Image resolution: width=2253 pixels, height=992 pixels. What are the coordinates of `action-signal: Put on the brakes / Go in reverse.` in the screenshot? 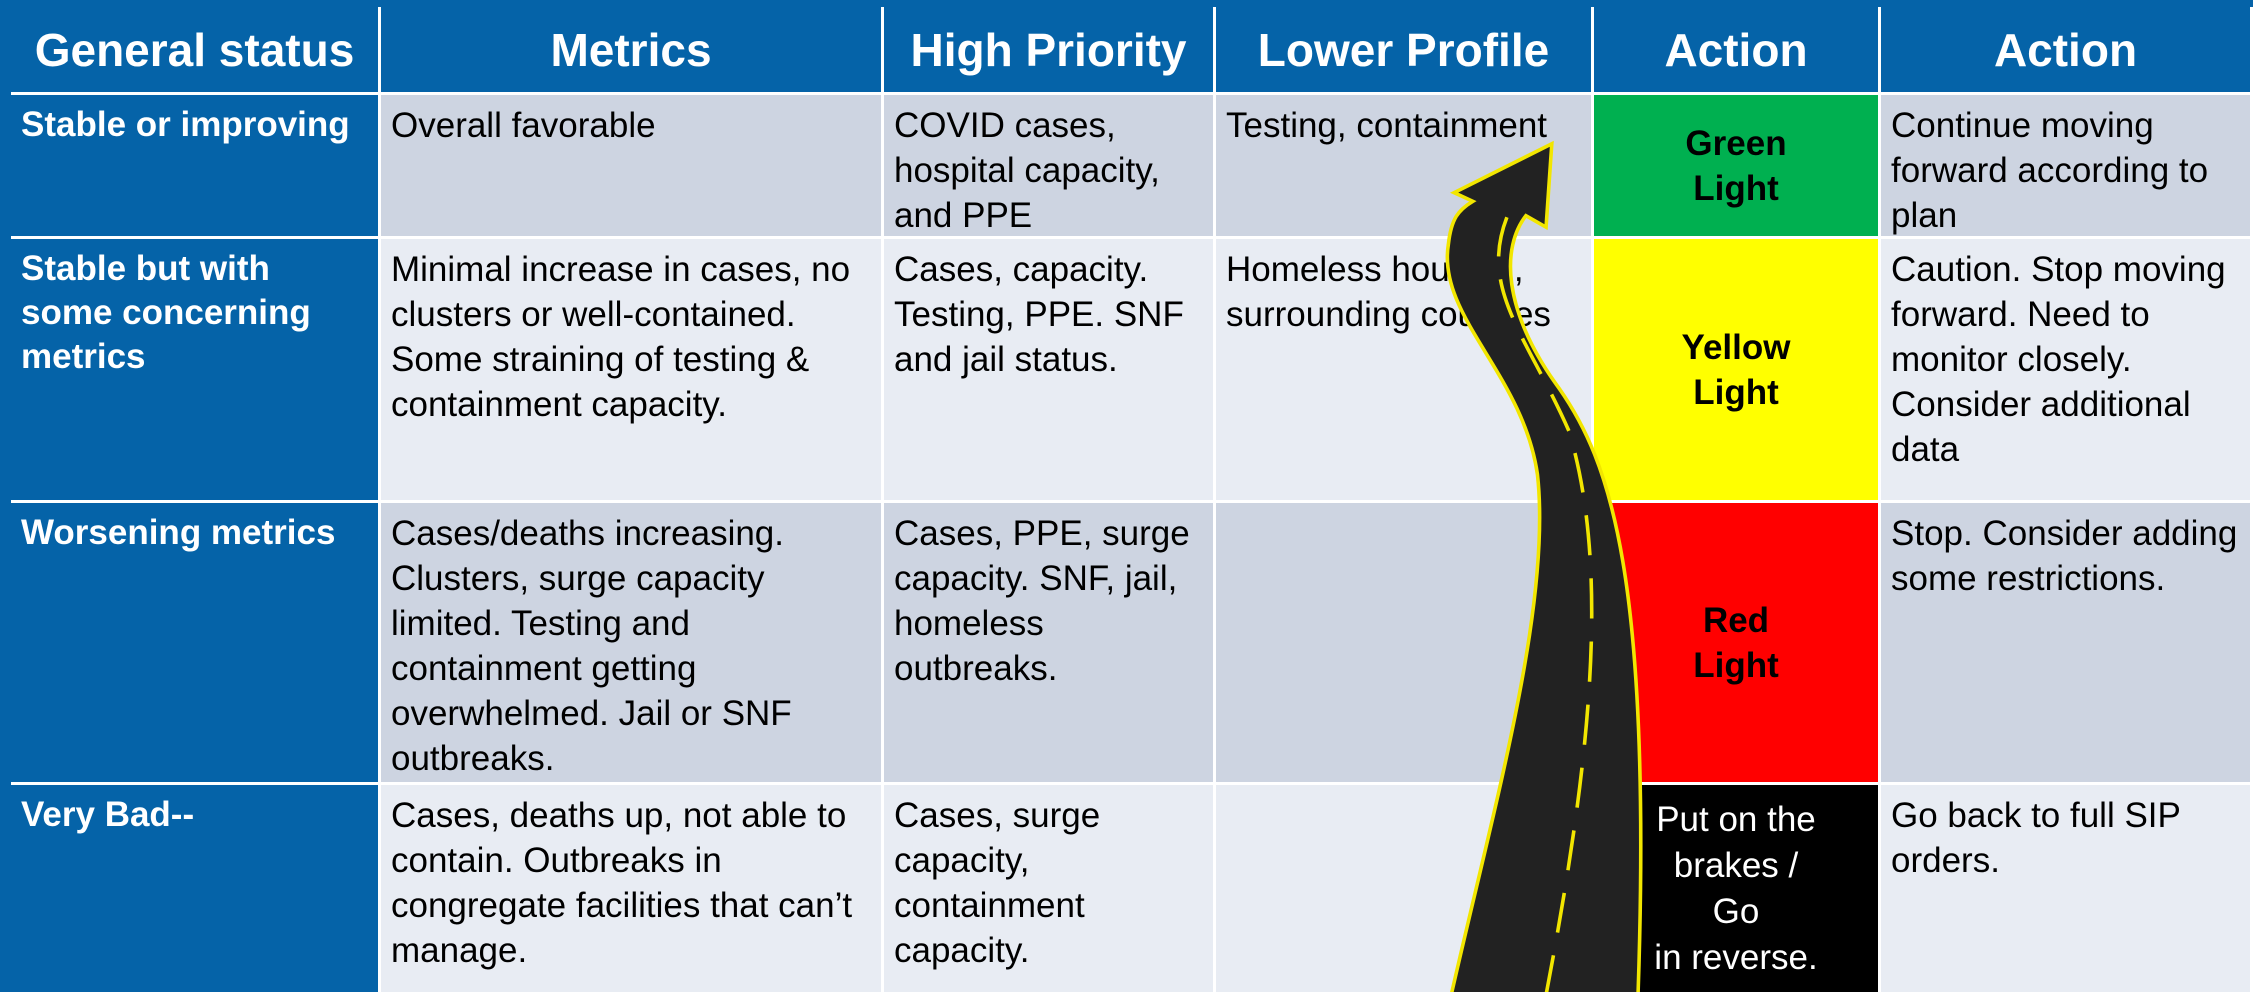 It's located at (1737, 888).